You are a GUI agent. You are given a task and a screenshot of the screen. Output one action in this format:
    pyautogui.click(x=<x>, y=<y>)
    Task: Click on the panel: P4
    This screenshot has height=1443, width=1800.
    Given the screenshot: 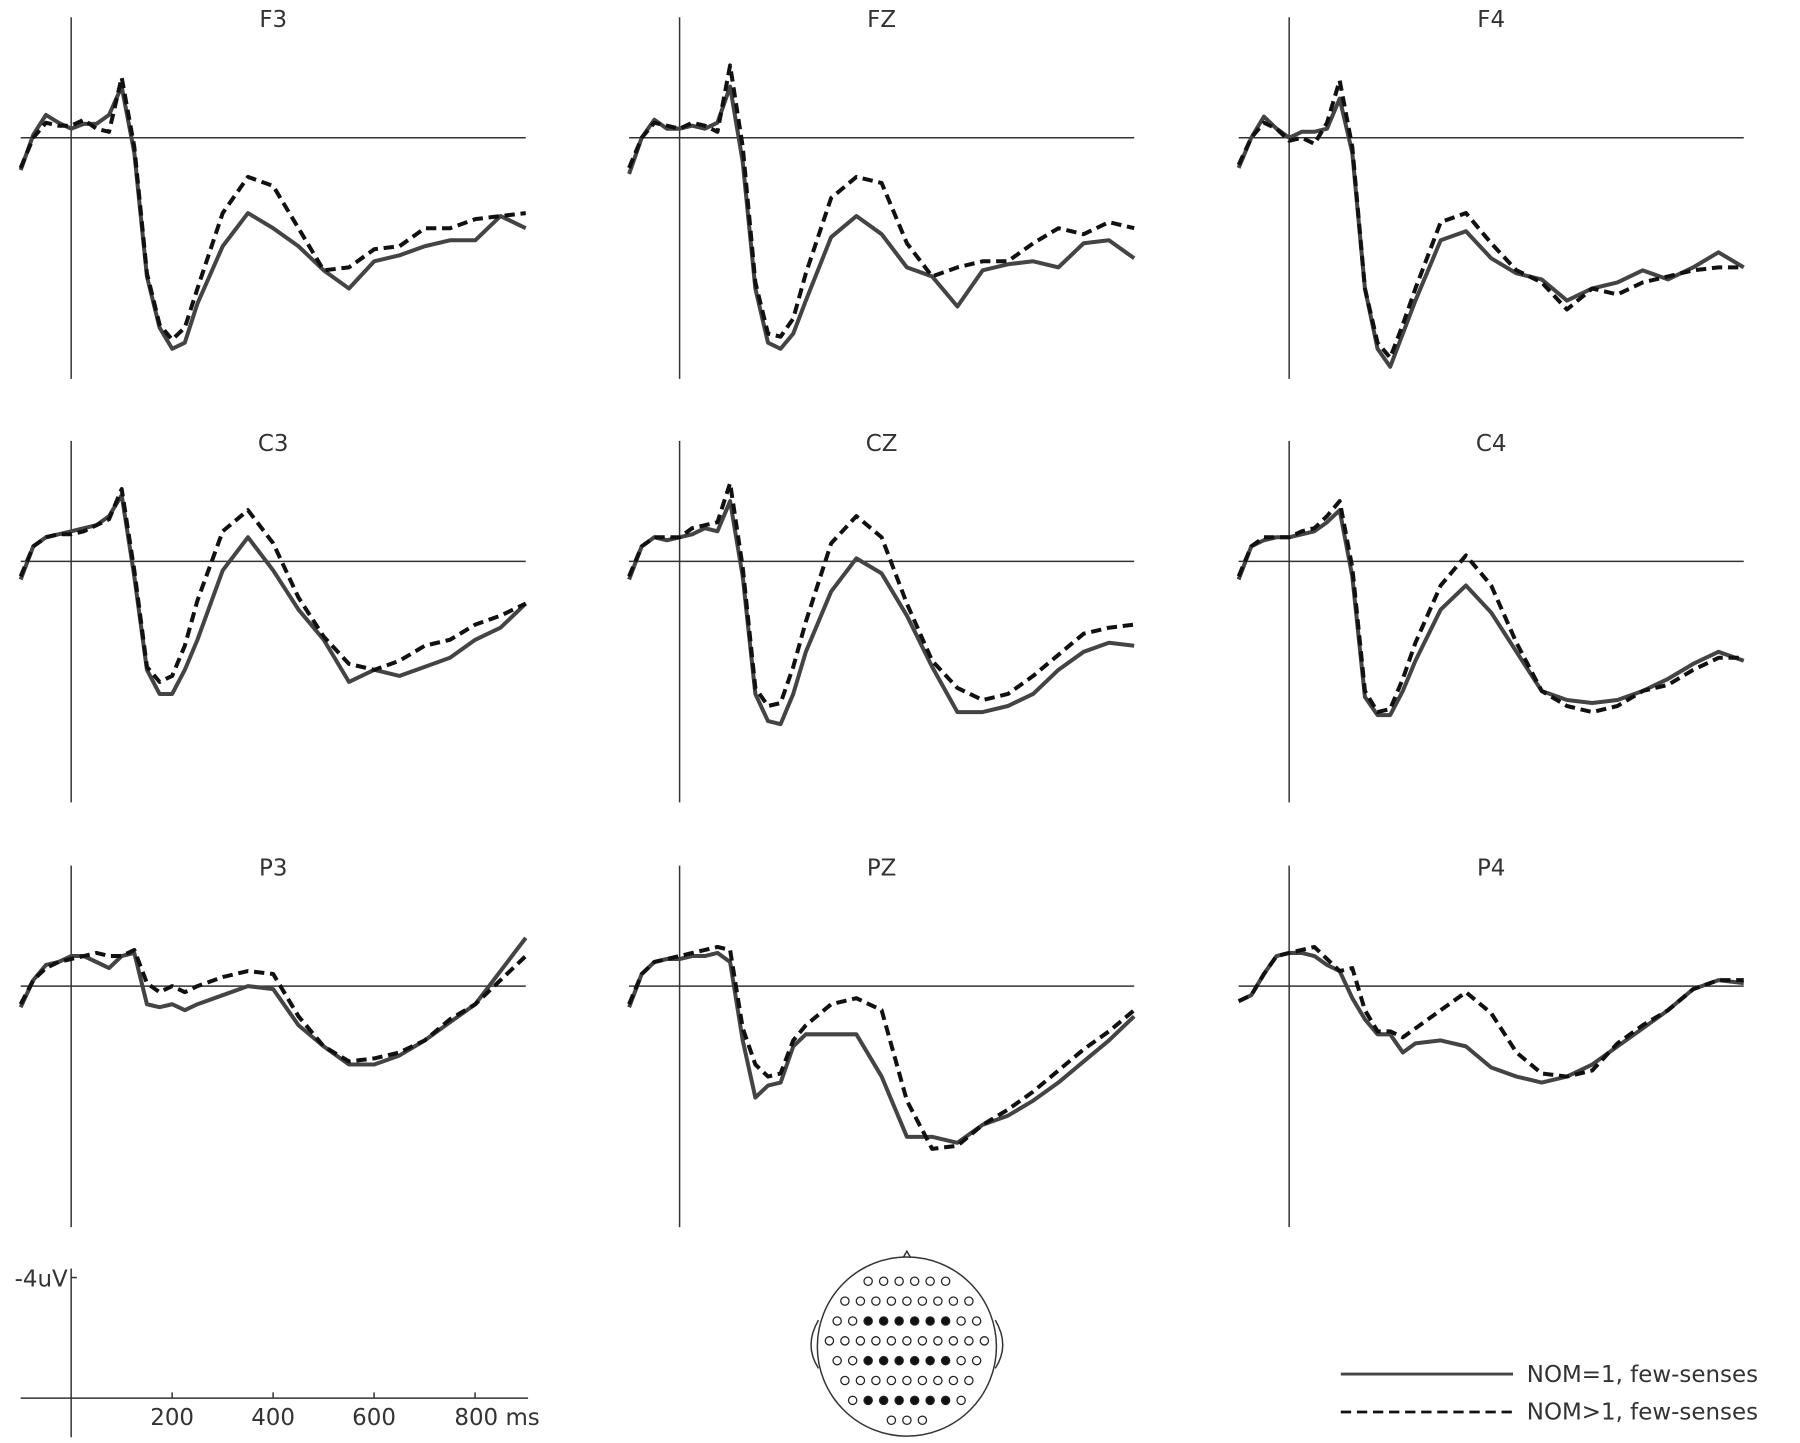 What is the action you would take?
    pyautogui.click(x=1490, y=1042)
    